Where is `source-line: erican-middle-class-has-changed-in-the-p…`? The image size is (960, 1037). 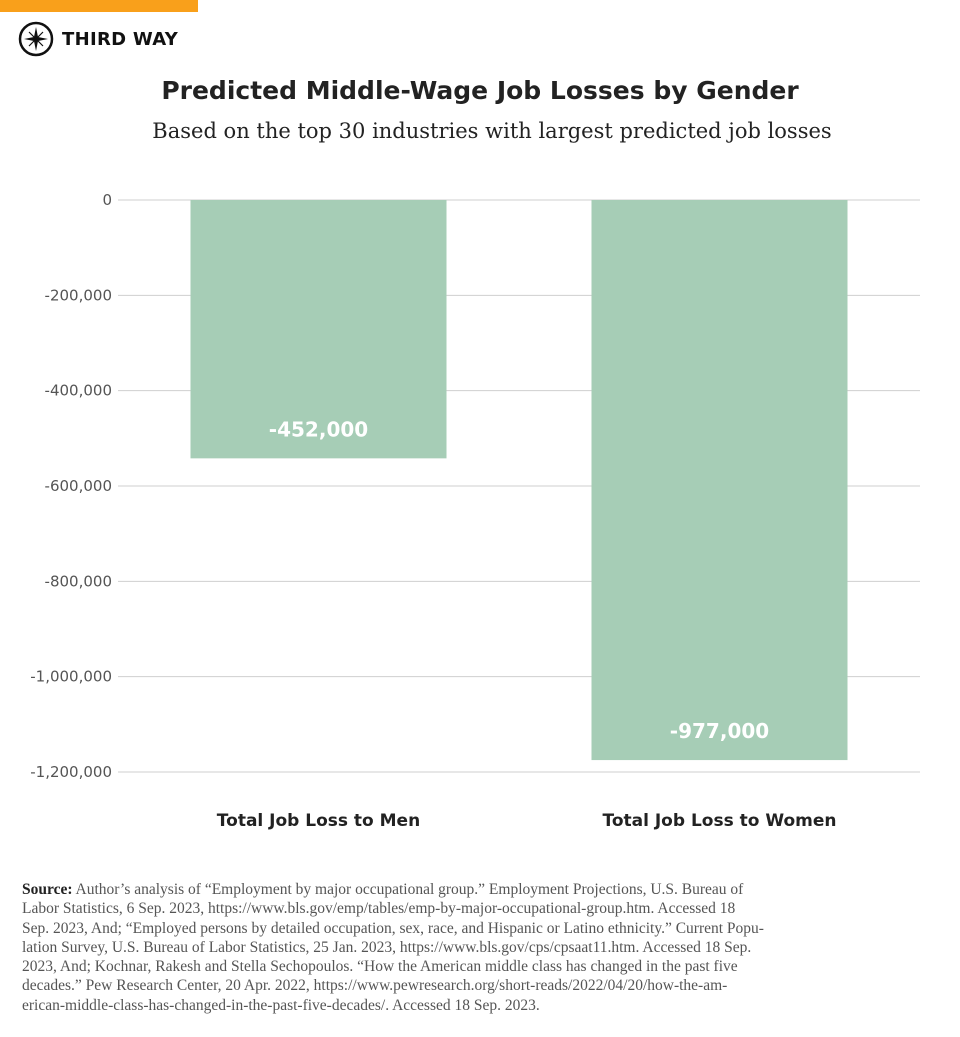
source-line: erican-middle-class-has-changed-in-the-p… is located at coordinates (281, 1005).